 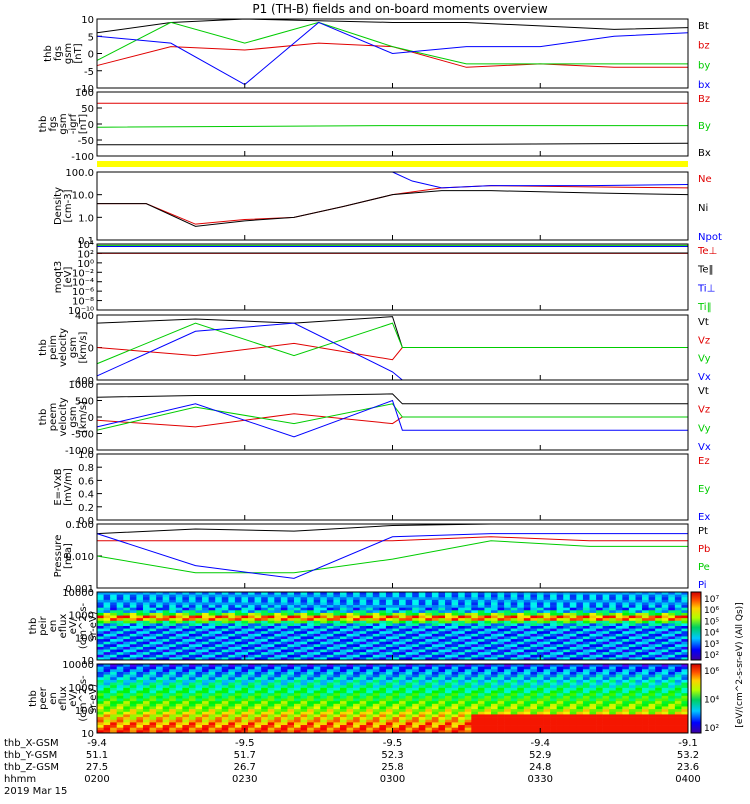 What do you see at coordinates (78, 665) in the screenshot?
I see `y-tick-label: 10000` at bounding box center [78, 665].